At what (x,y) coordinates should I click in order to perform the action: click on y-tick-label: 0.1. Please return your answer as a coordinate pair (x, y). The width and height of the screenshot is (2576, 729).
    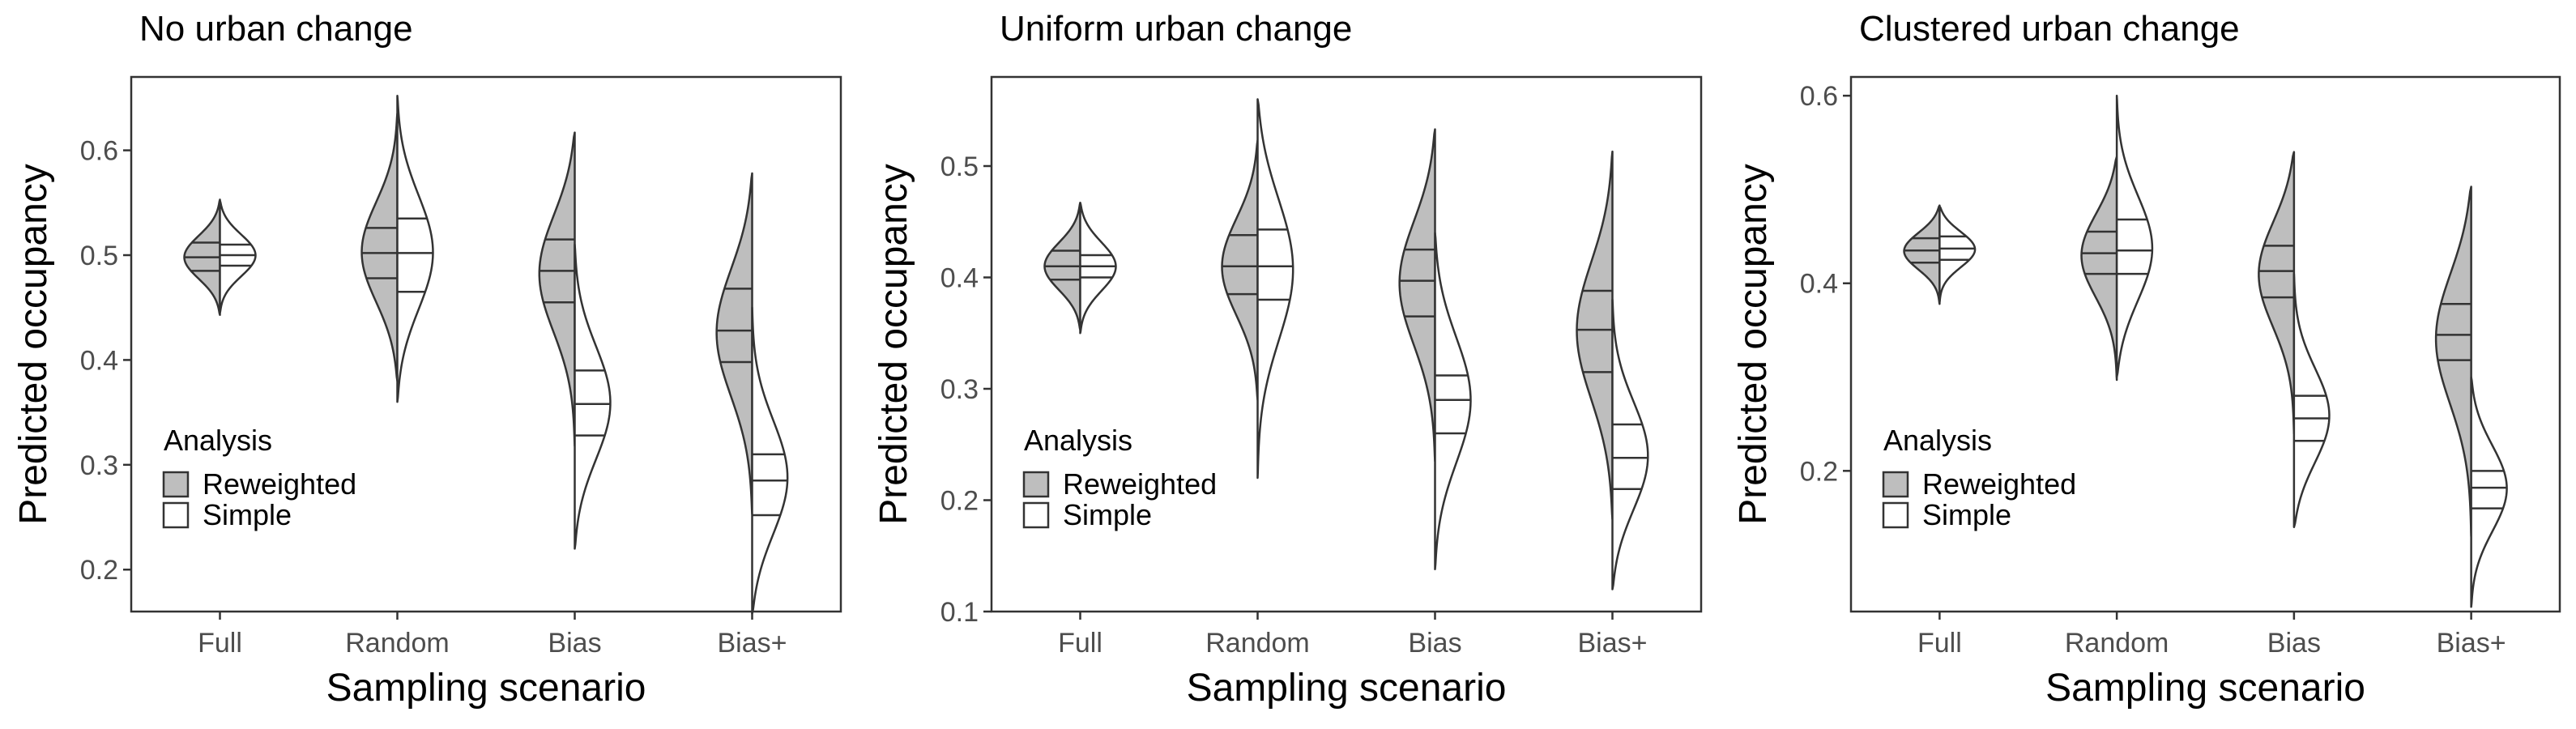
    Looking at the image, I should click on (960, 612).